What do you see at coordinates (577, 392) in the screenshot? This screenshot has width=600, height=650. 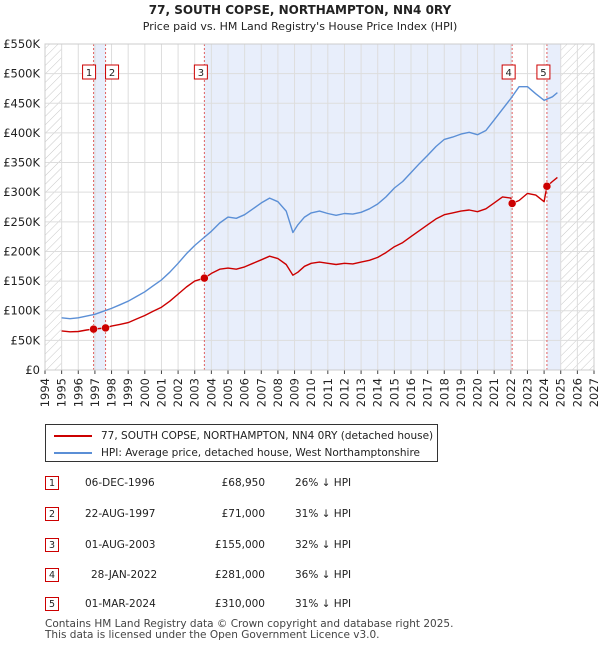 I see `x-tick-label: 2026` at bounding box center [577, 392].